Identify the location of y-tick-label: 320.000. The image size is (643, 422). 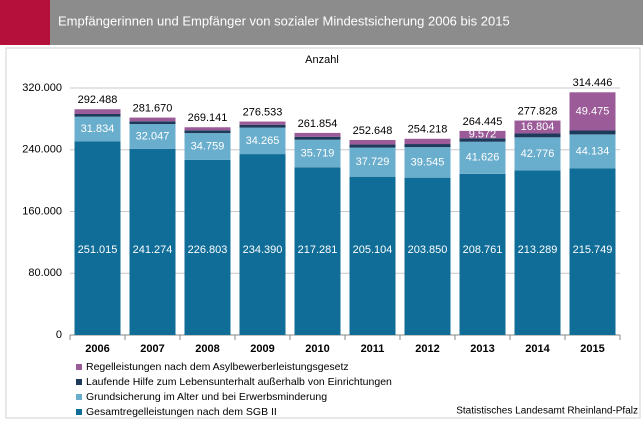
(42, 88).